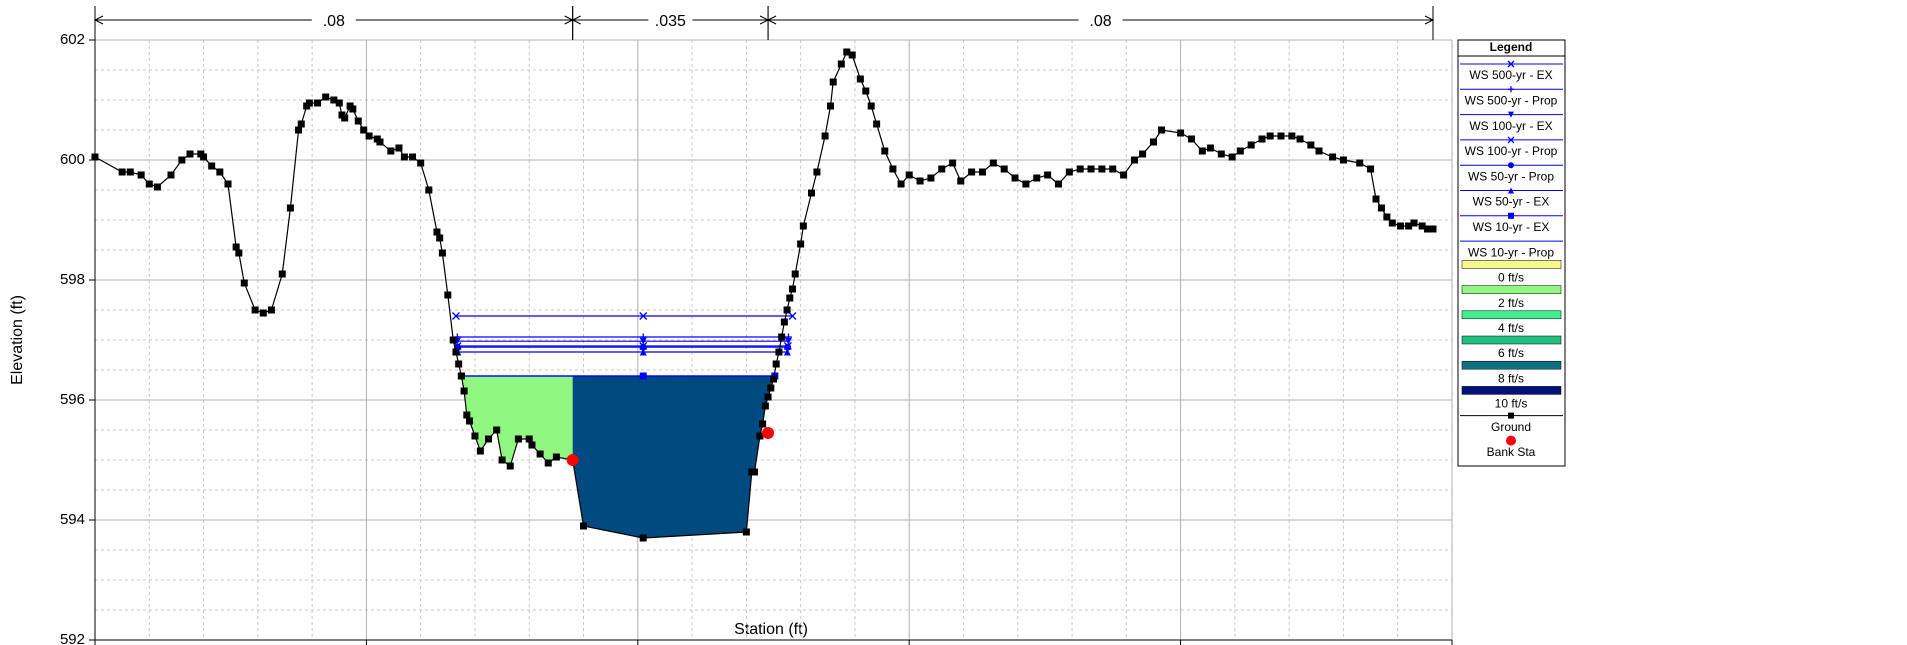  I want to click on y-tick-label: 596, so click(72, 399).